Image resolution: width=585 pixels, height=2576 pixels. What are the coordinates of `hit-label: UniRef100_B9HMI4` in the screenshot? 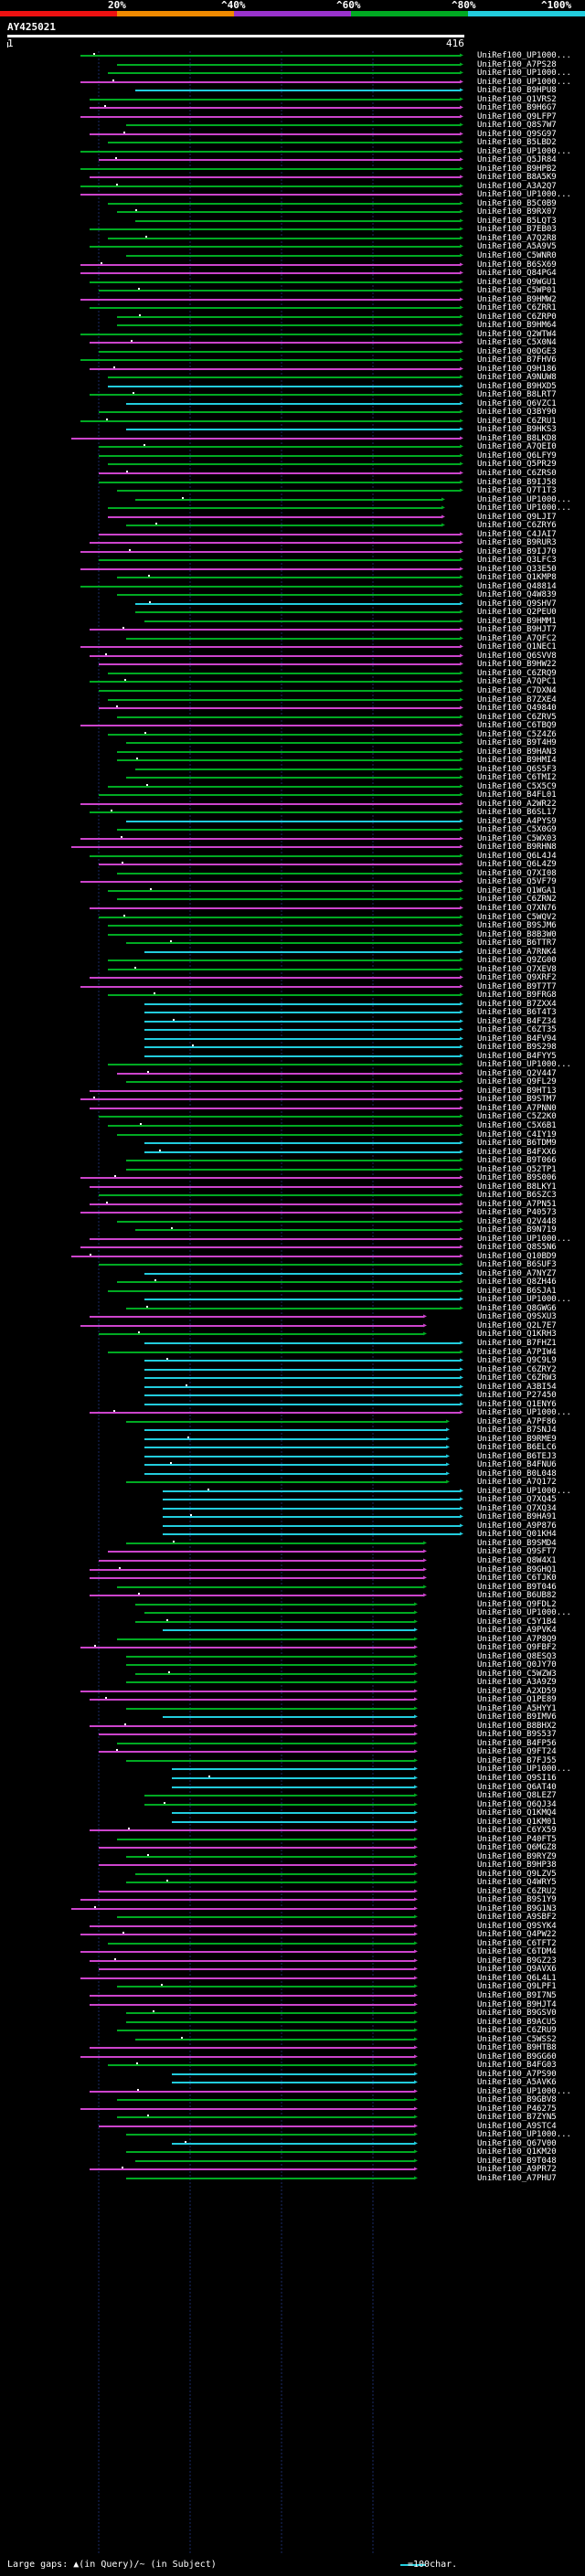 It's located at (517, 761).